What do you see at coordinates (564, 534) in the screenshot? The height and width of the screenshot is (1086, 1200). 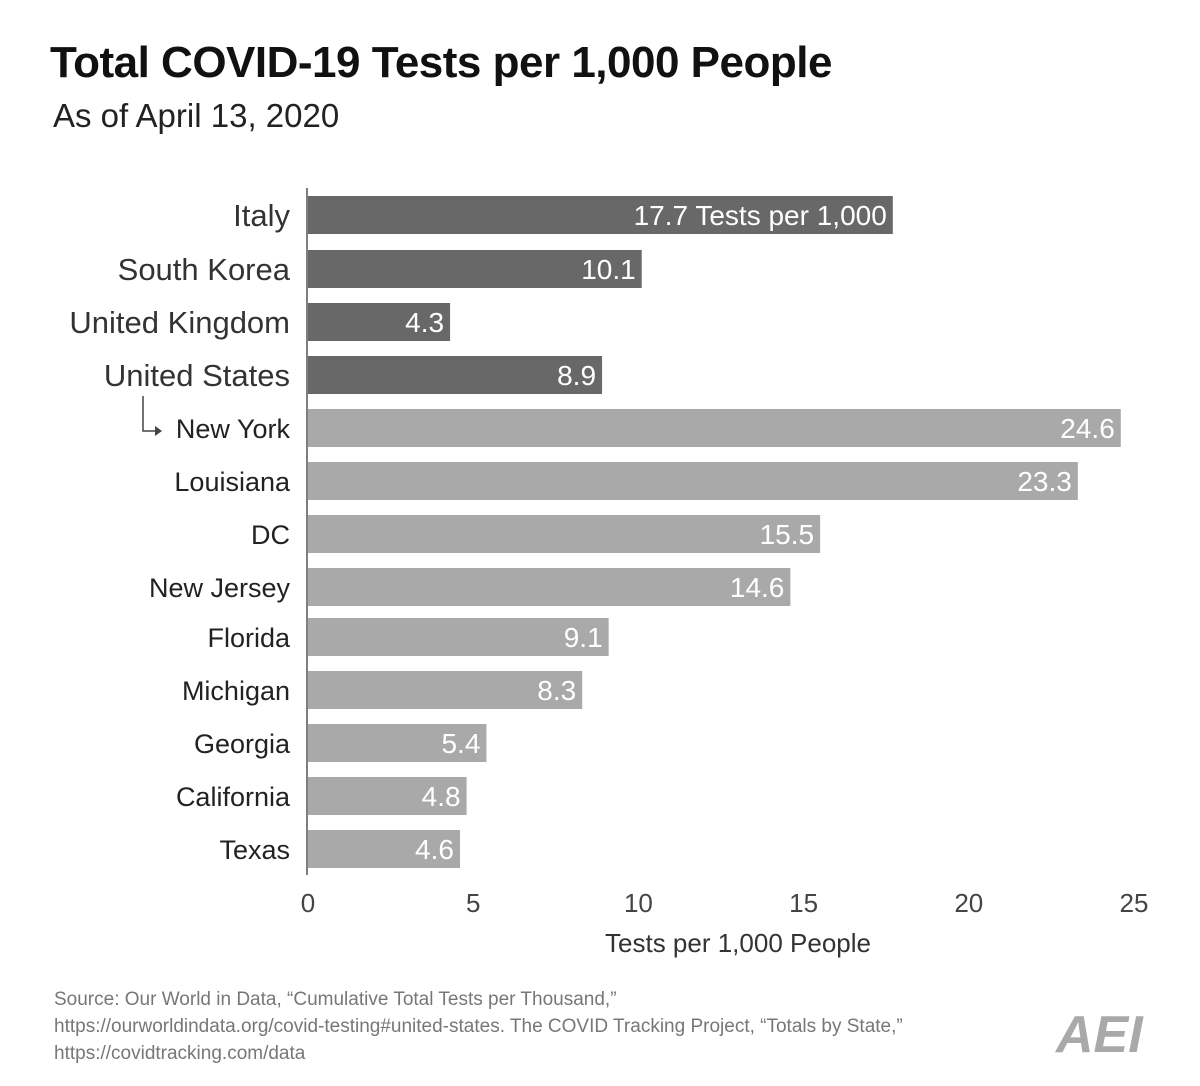 I see `bar-dc` at bounding box center [564, 534].